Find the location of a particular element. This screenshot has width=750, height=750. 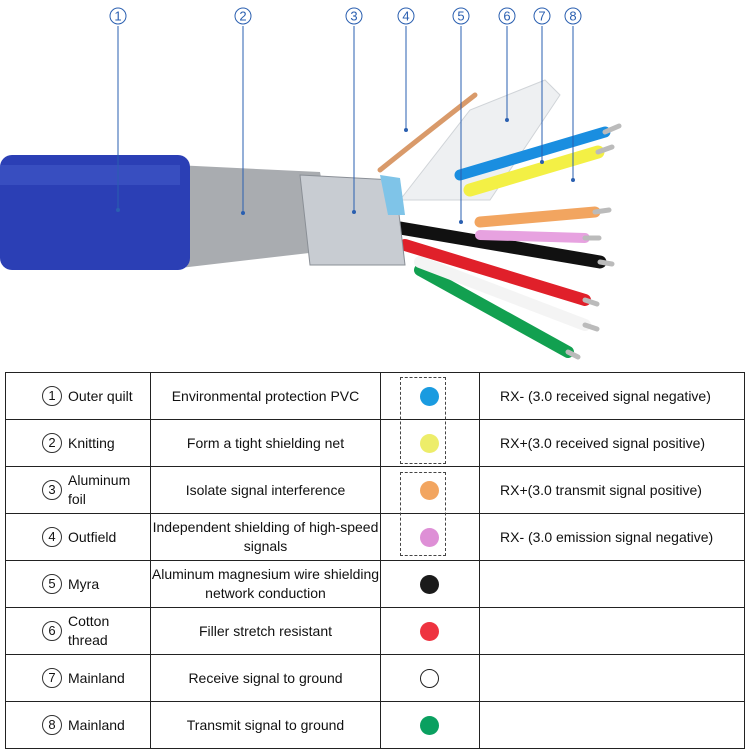

wire-white is located at coordinates (502, 293).